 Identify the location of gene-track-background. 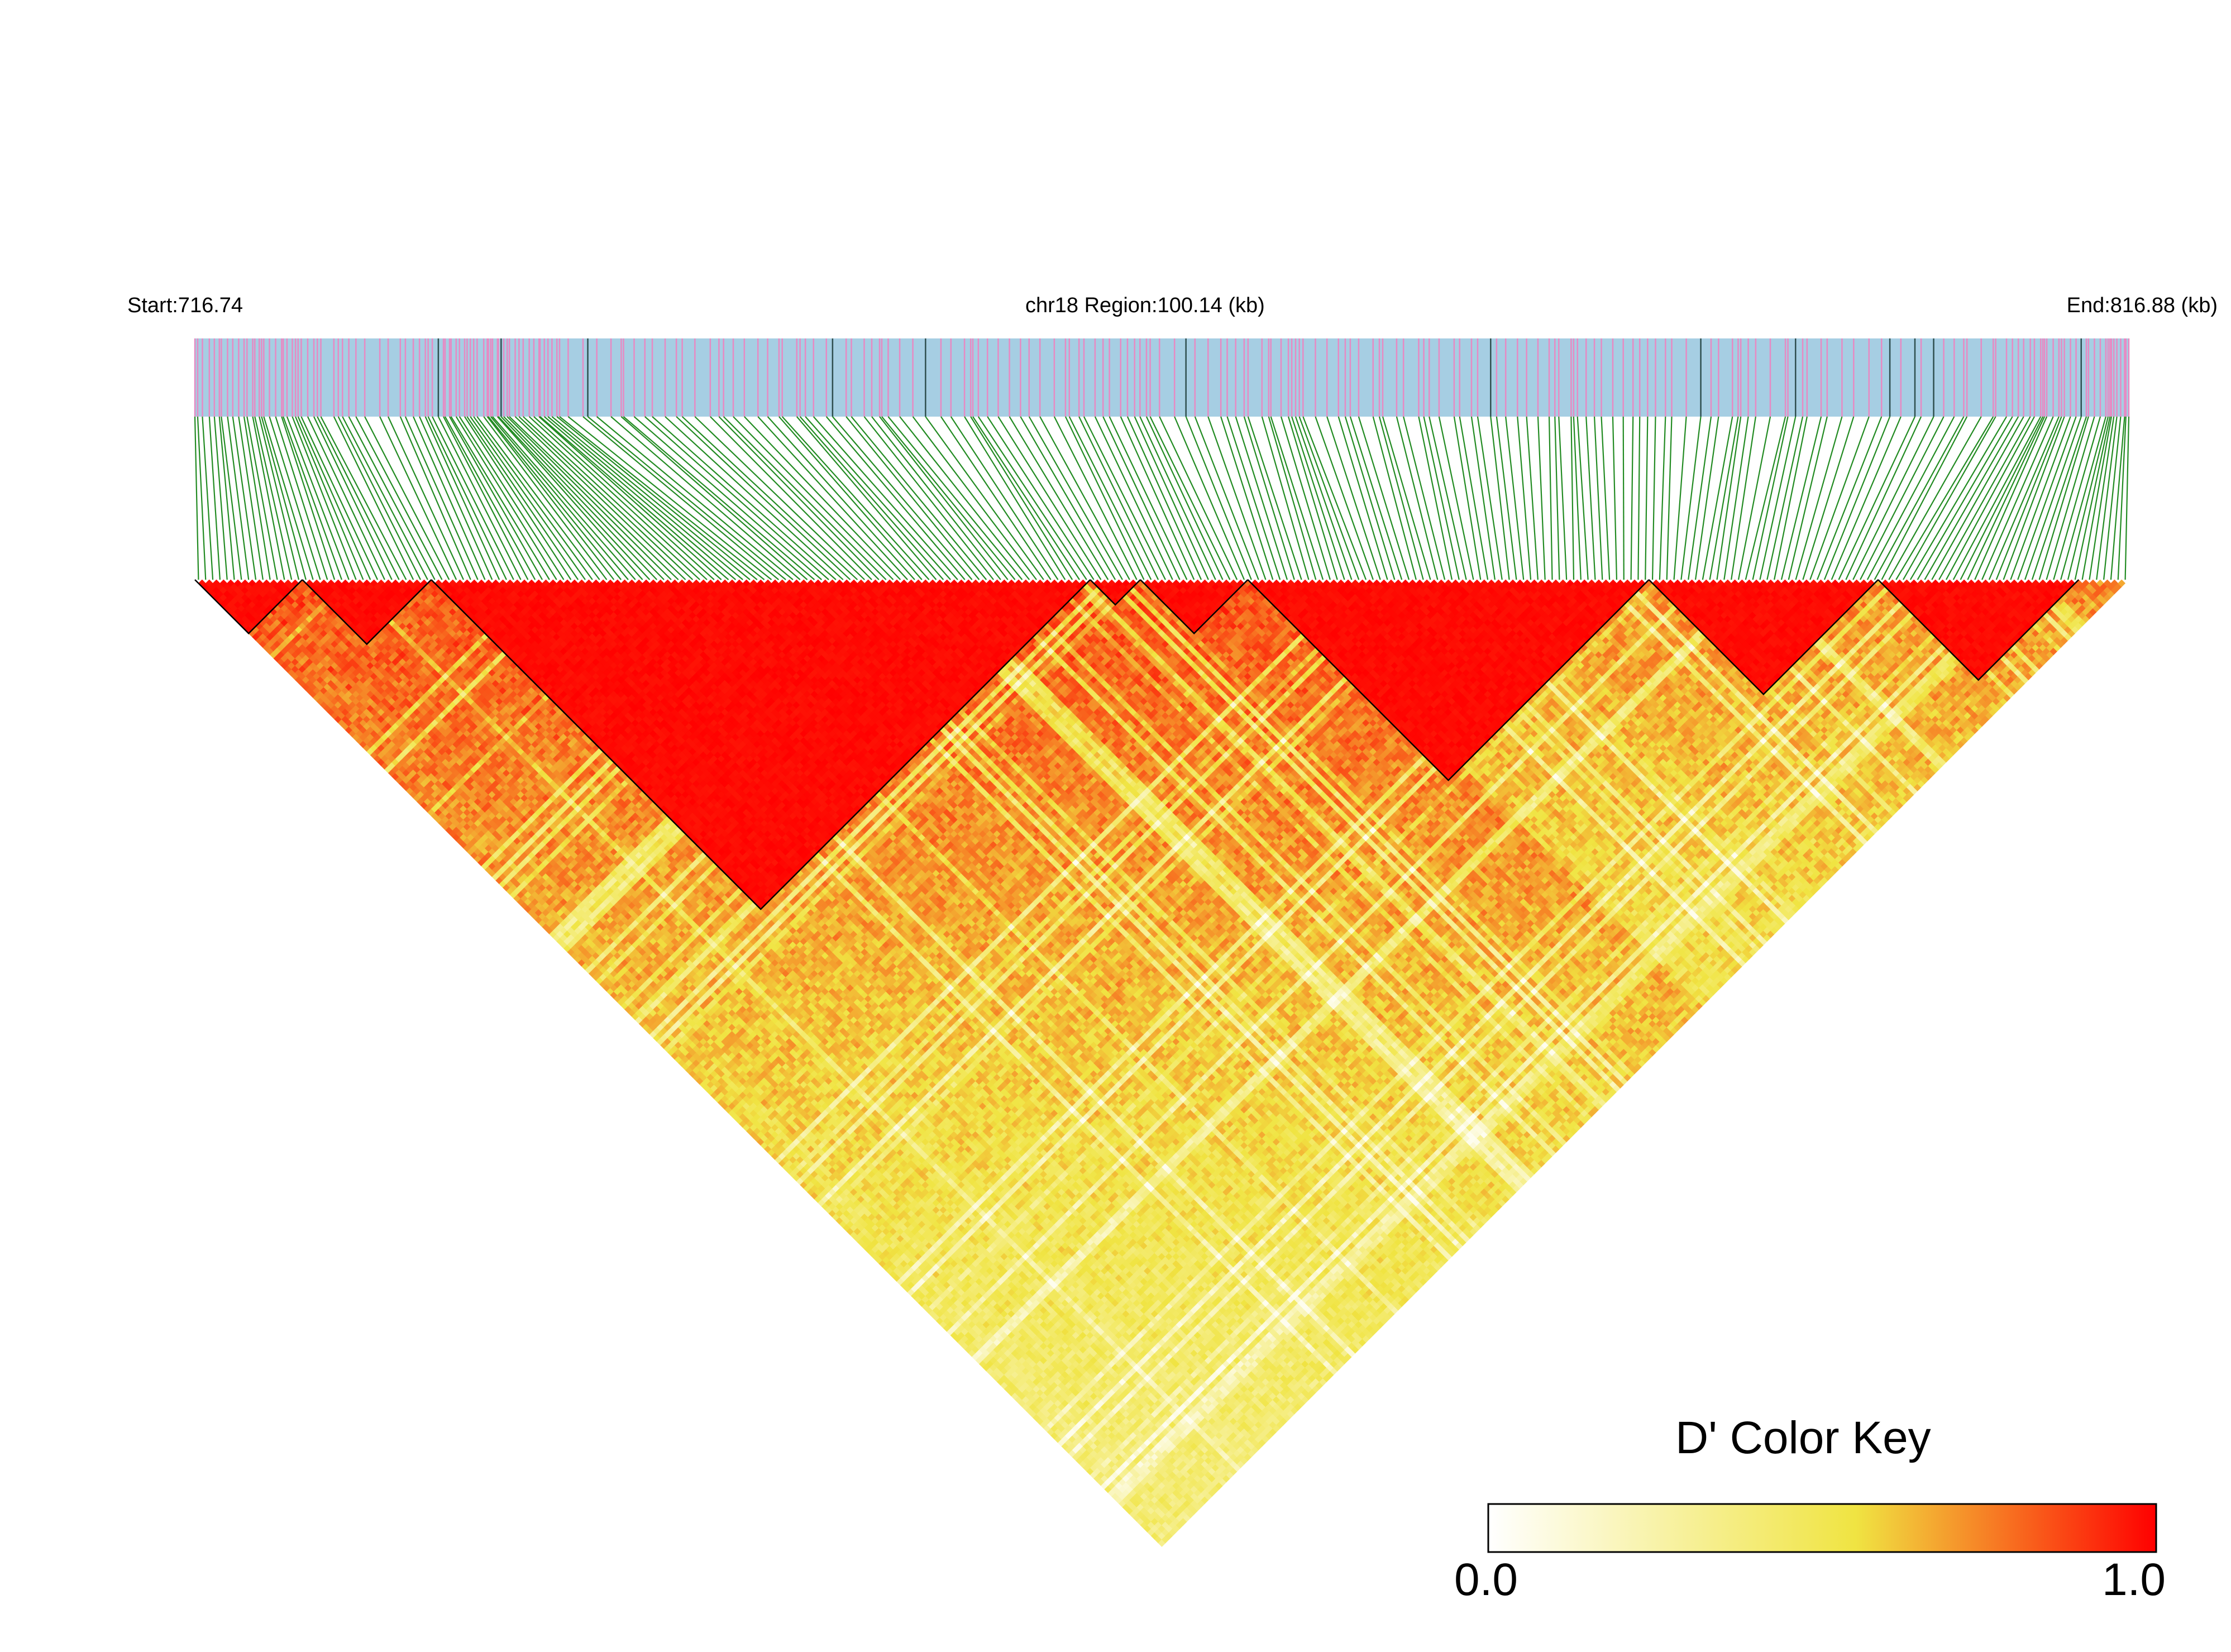
(1162, 377).